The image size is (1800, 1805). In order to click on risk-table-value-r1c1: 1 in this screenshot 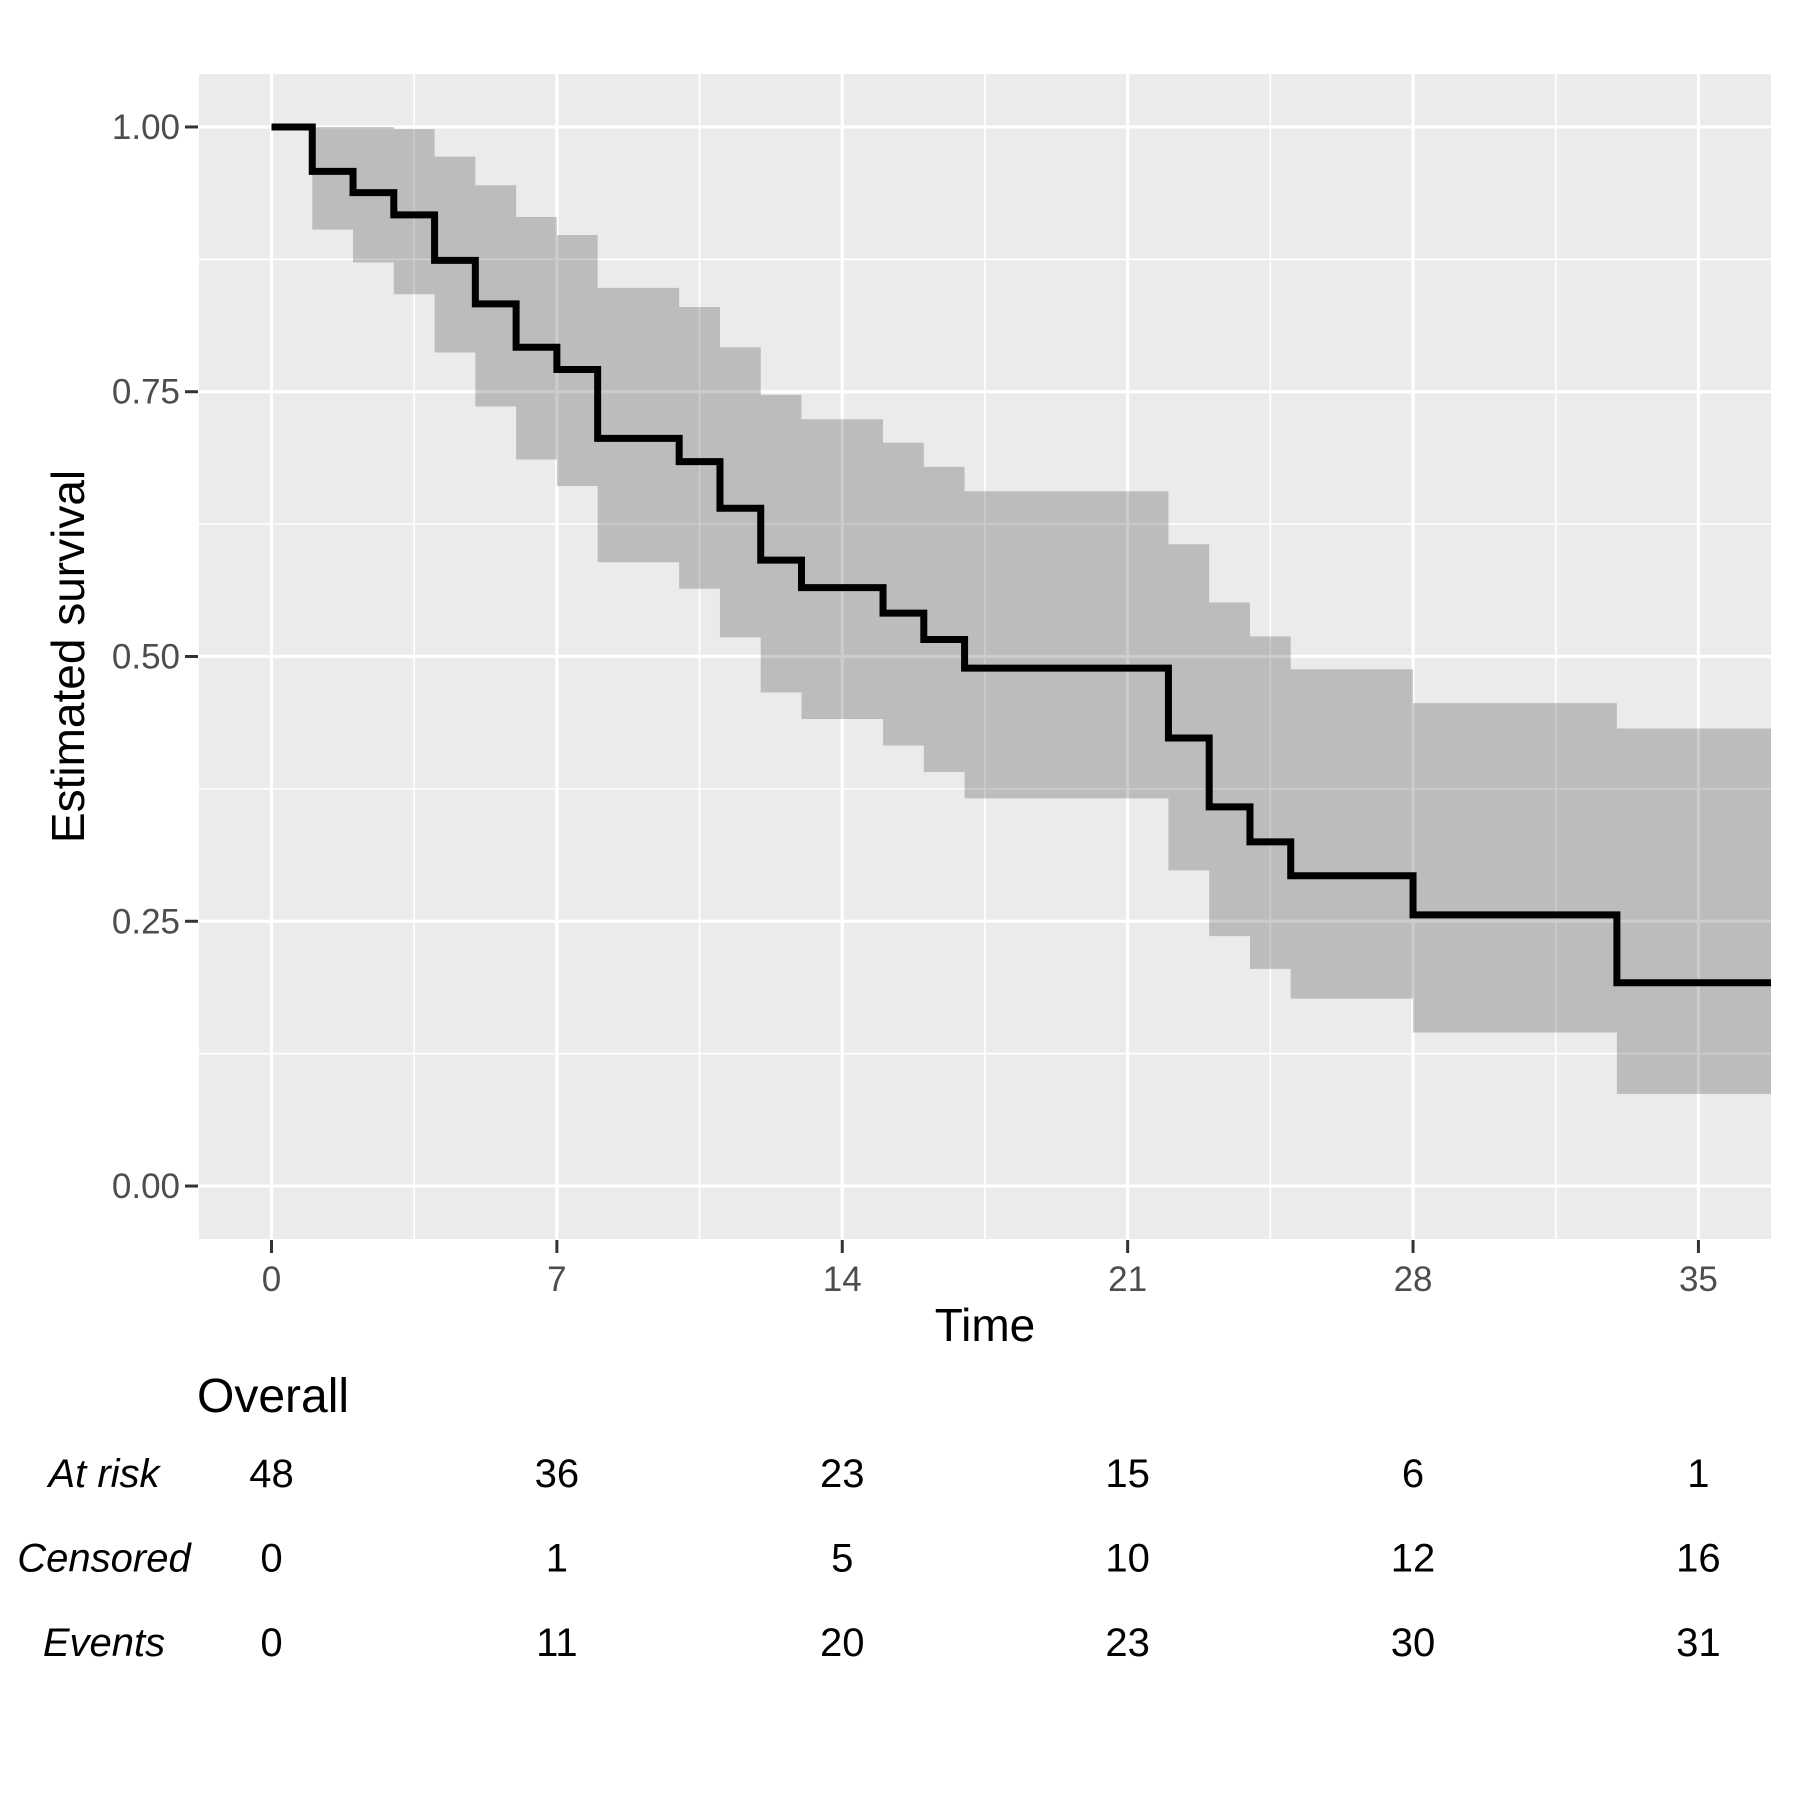, I will do `click(557, 1559)`.